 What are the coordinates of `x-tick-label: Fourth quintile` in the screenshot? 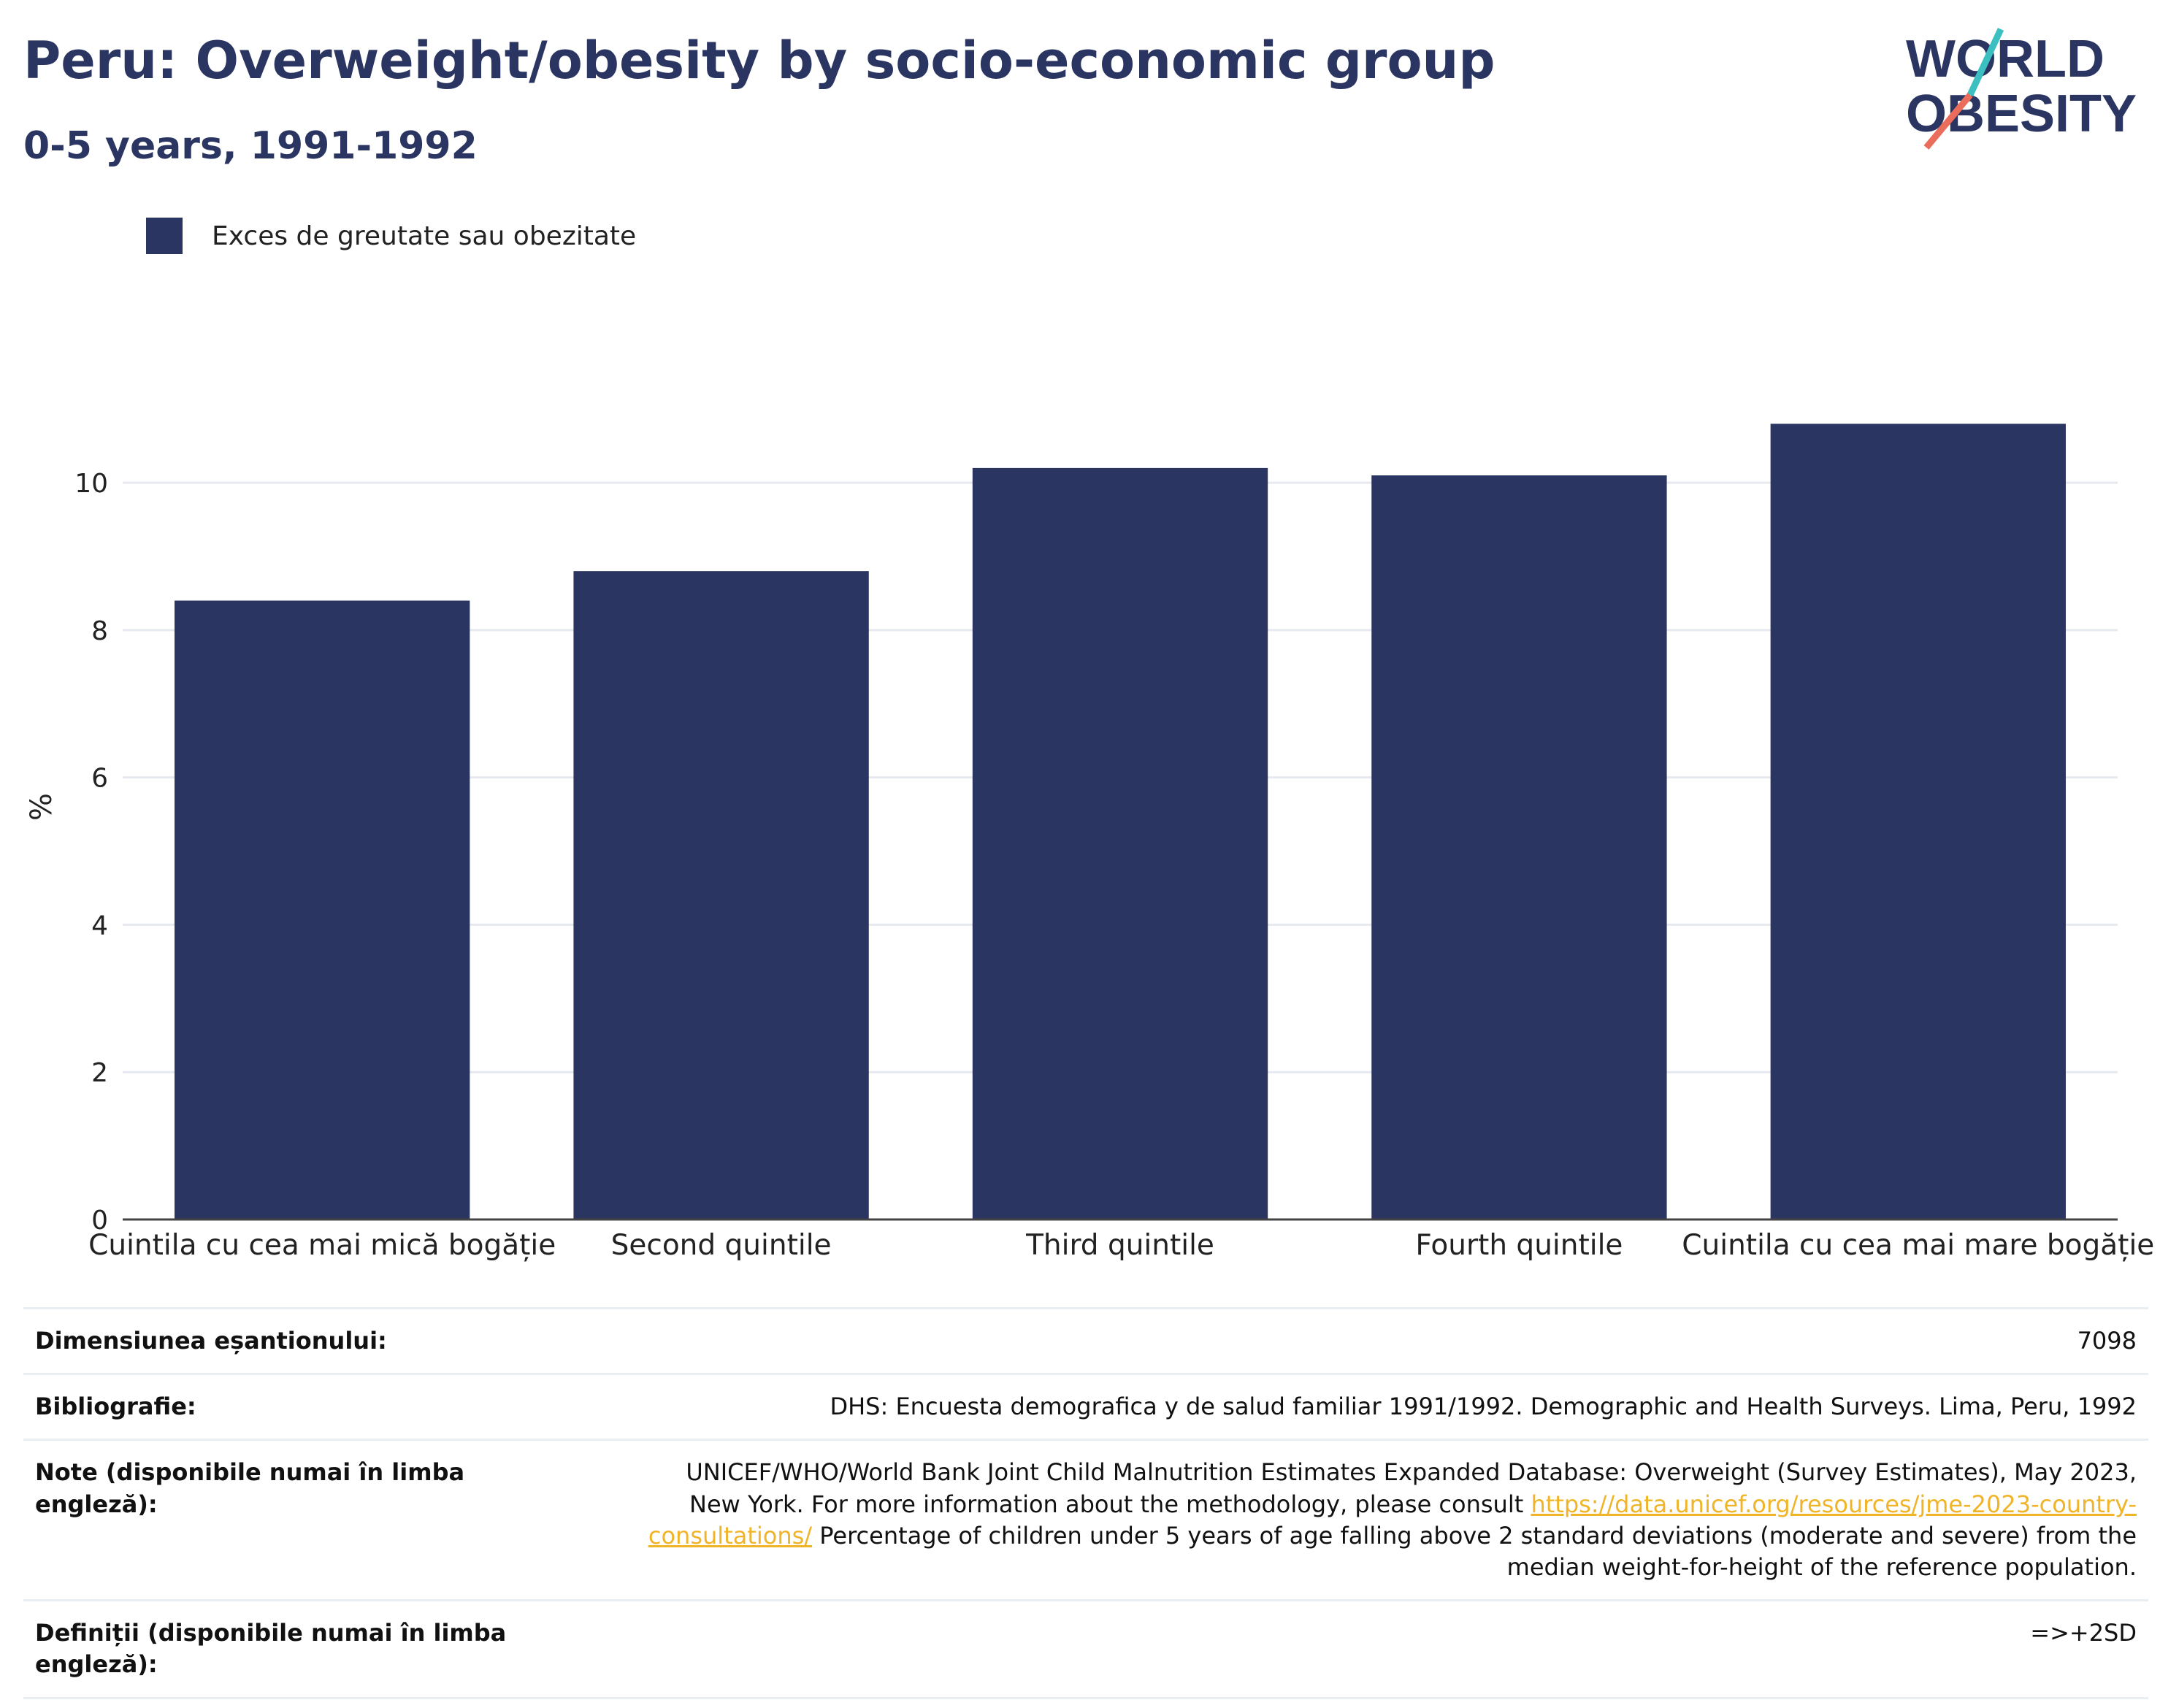 It's located at (1519, 1245).